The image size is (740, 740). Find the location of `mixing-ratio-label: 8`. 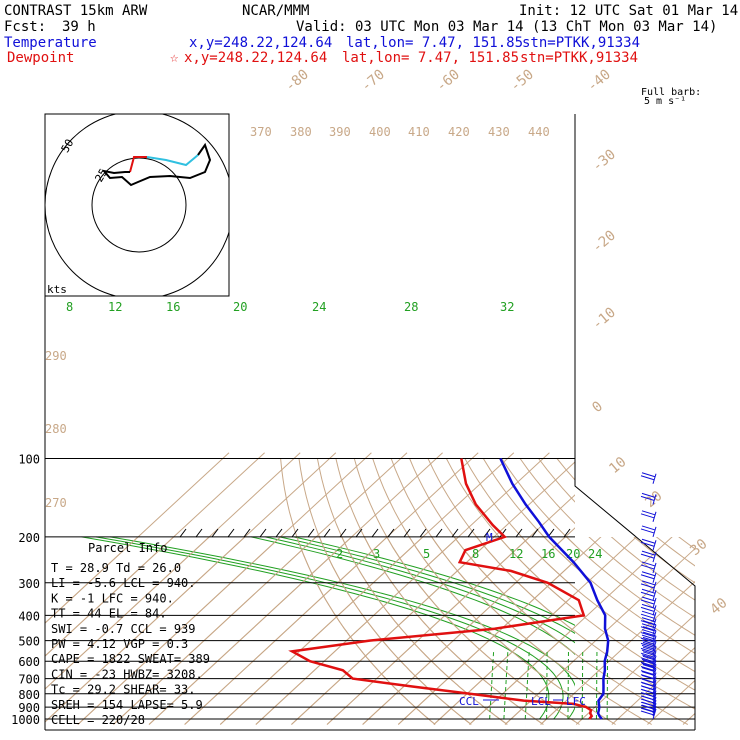

mixing-ratio-label: 8 is located at coordinates (475, 554).